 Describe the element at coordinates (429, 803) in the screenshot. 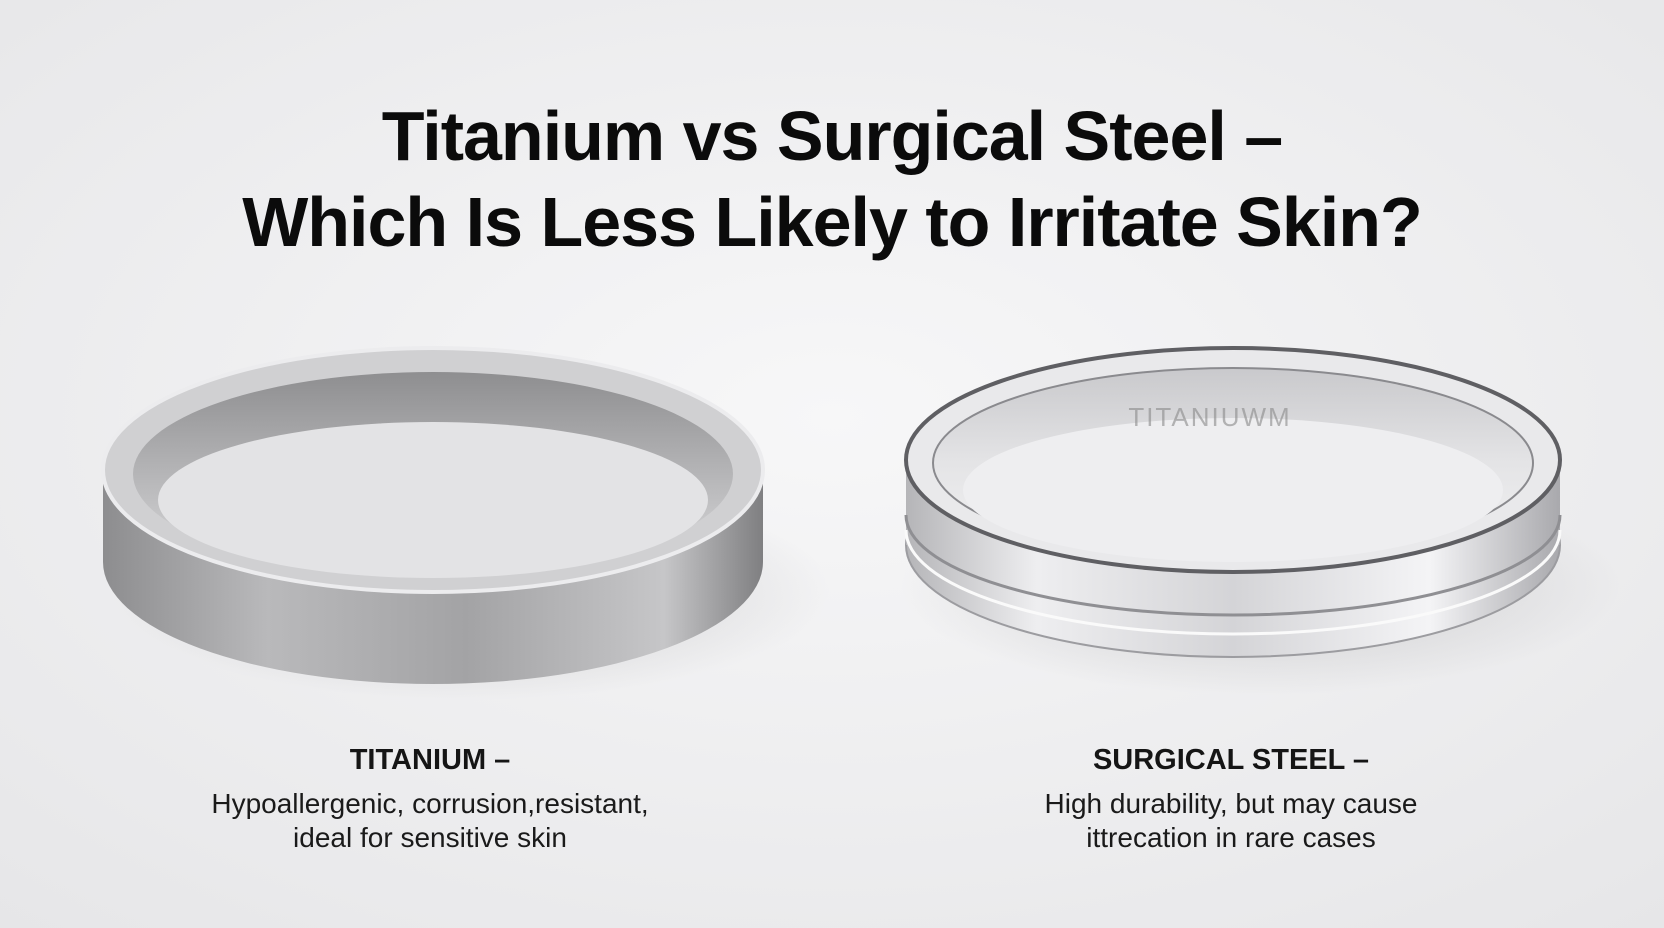

I see `ring-description: Hypoallergenic, corrusion,resistant,` at that location.